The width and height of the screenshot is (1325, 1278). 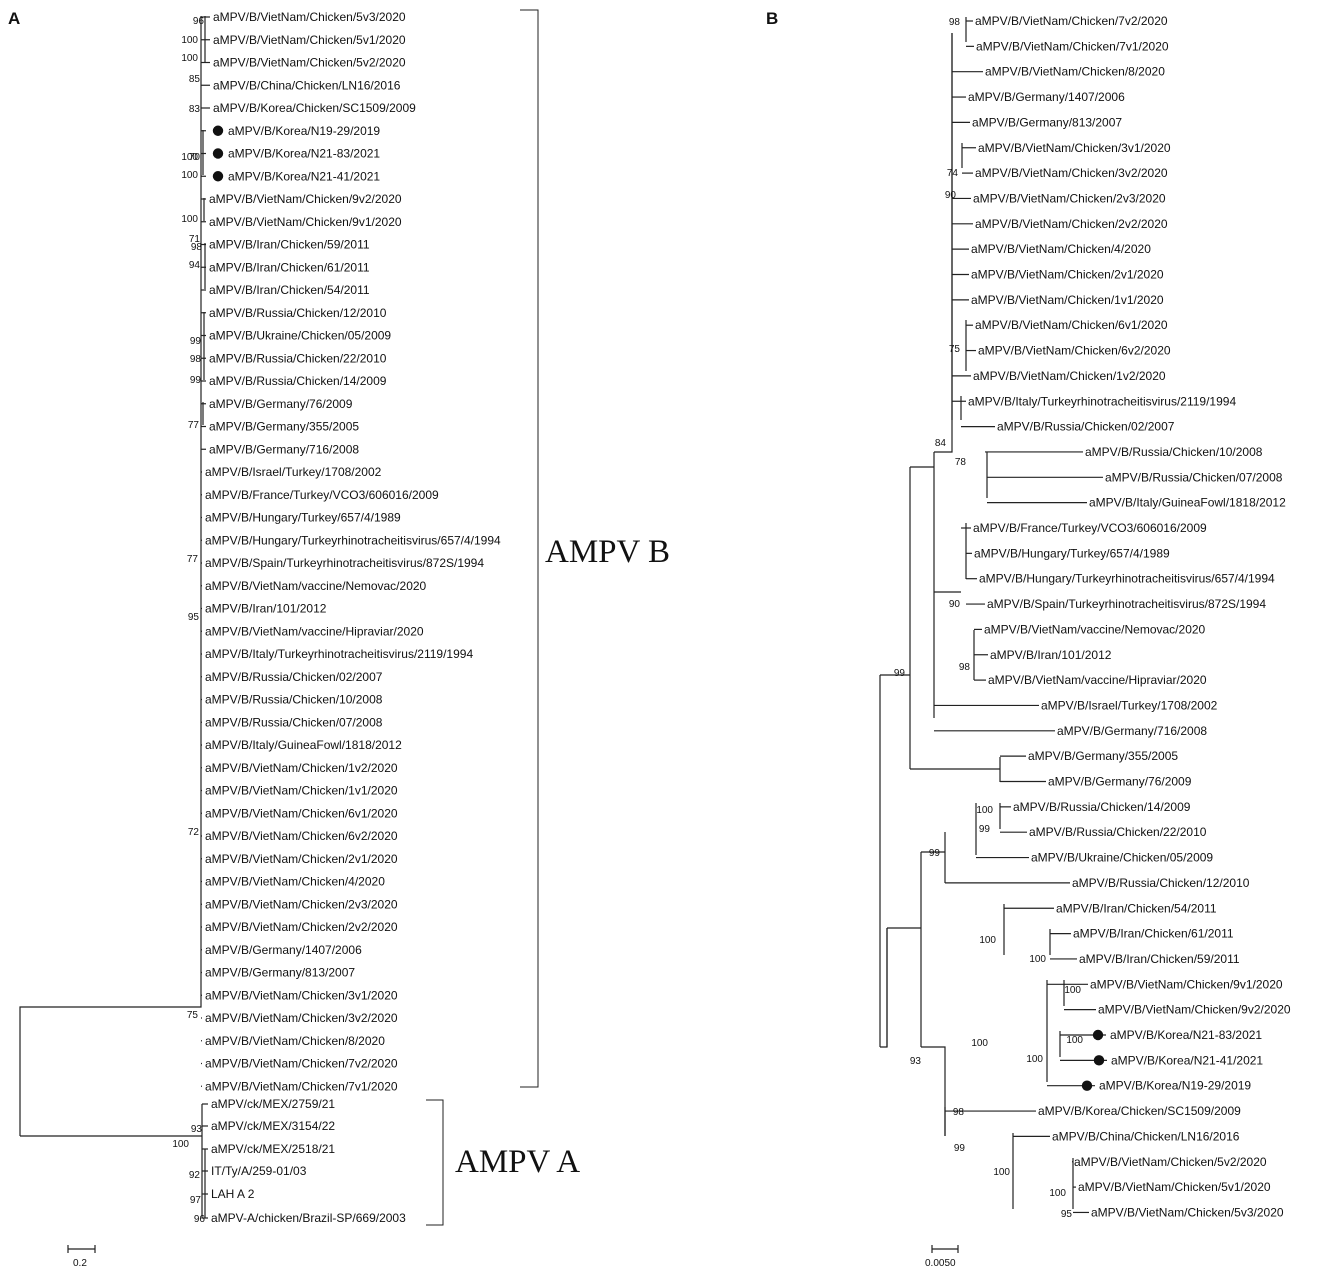 I want to click on ampv-b-clade-label: AMPV B, so click(x=607, y=552).